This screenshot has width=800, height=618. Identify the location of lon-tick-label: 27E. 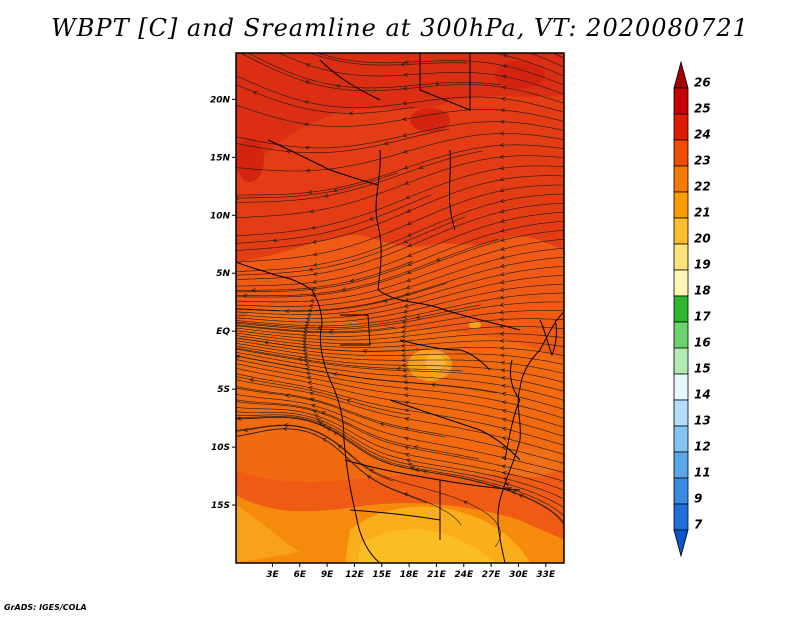
(492, 575).